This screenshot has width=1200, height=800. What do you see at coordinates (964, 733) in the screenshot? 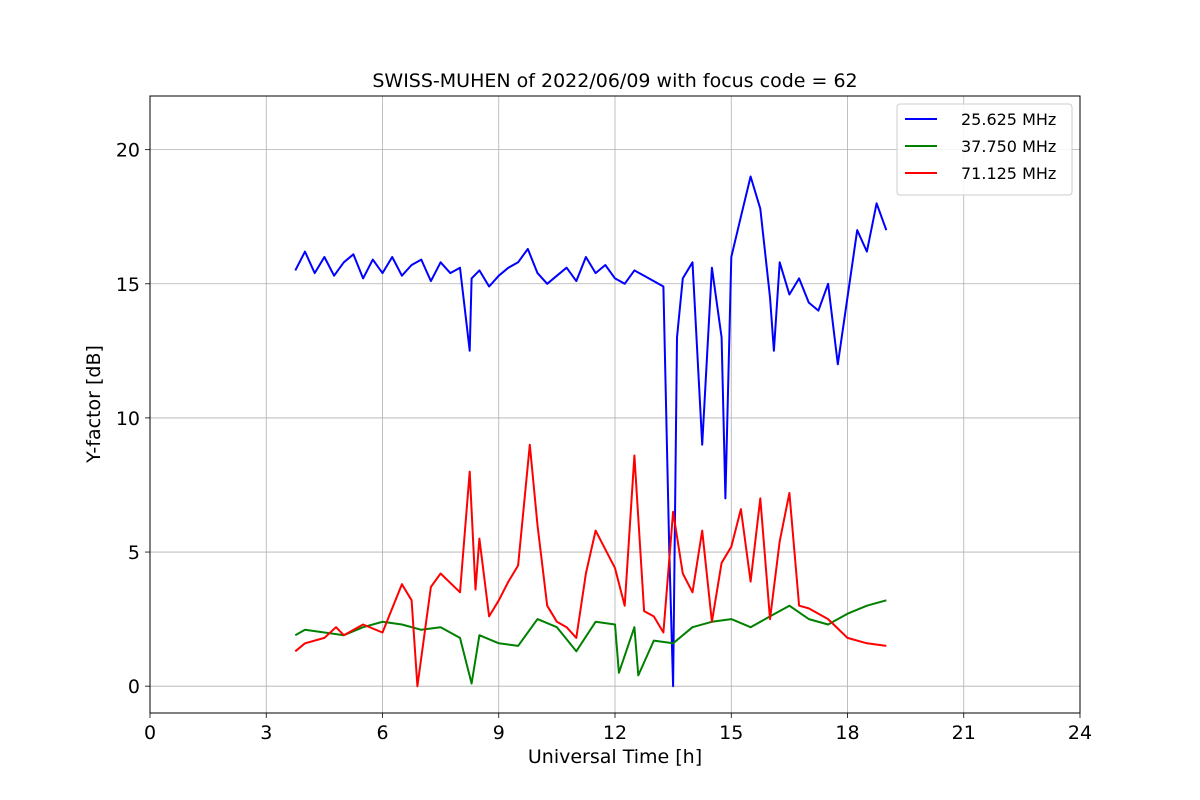
I see `x-tick-label: 21` at bounding box center [964, 733].